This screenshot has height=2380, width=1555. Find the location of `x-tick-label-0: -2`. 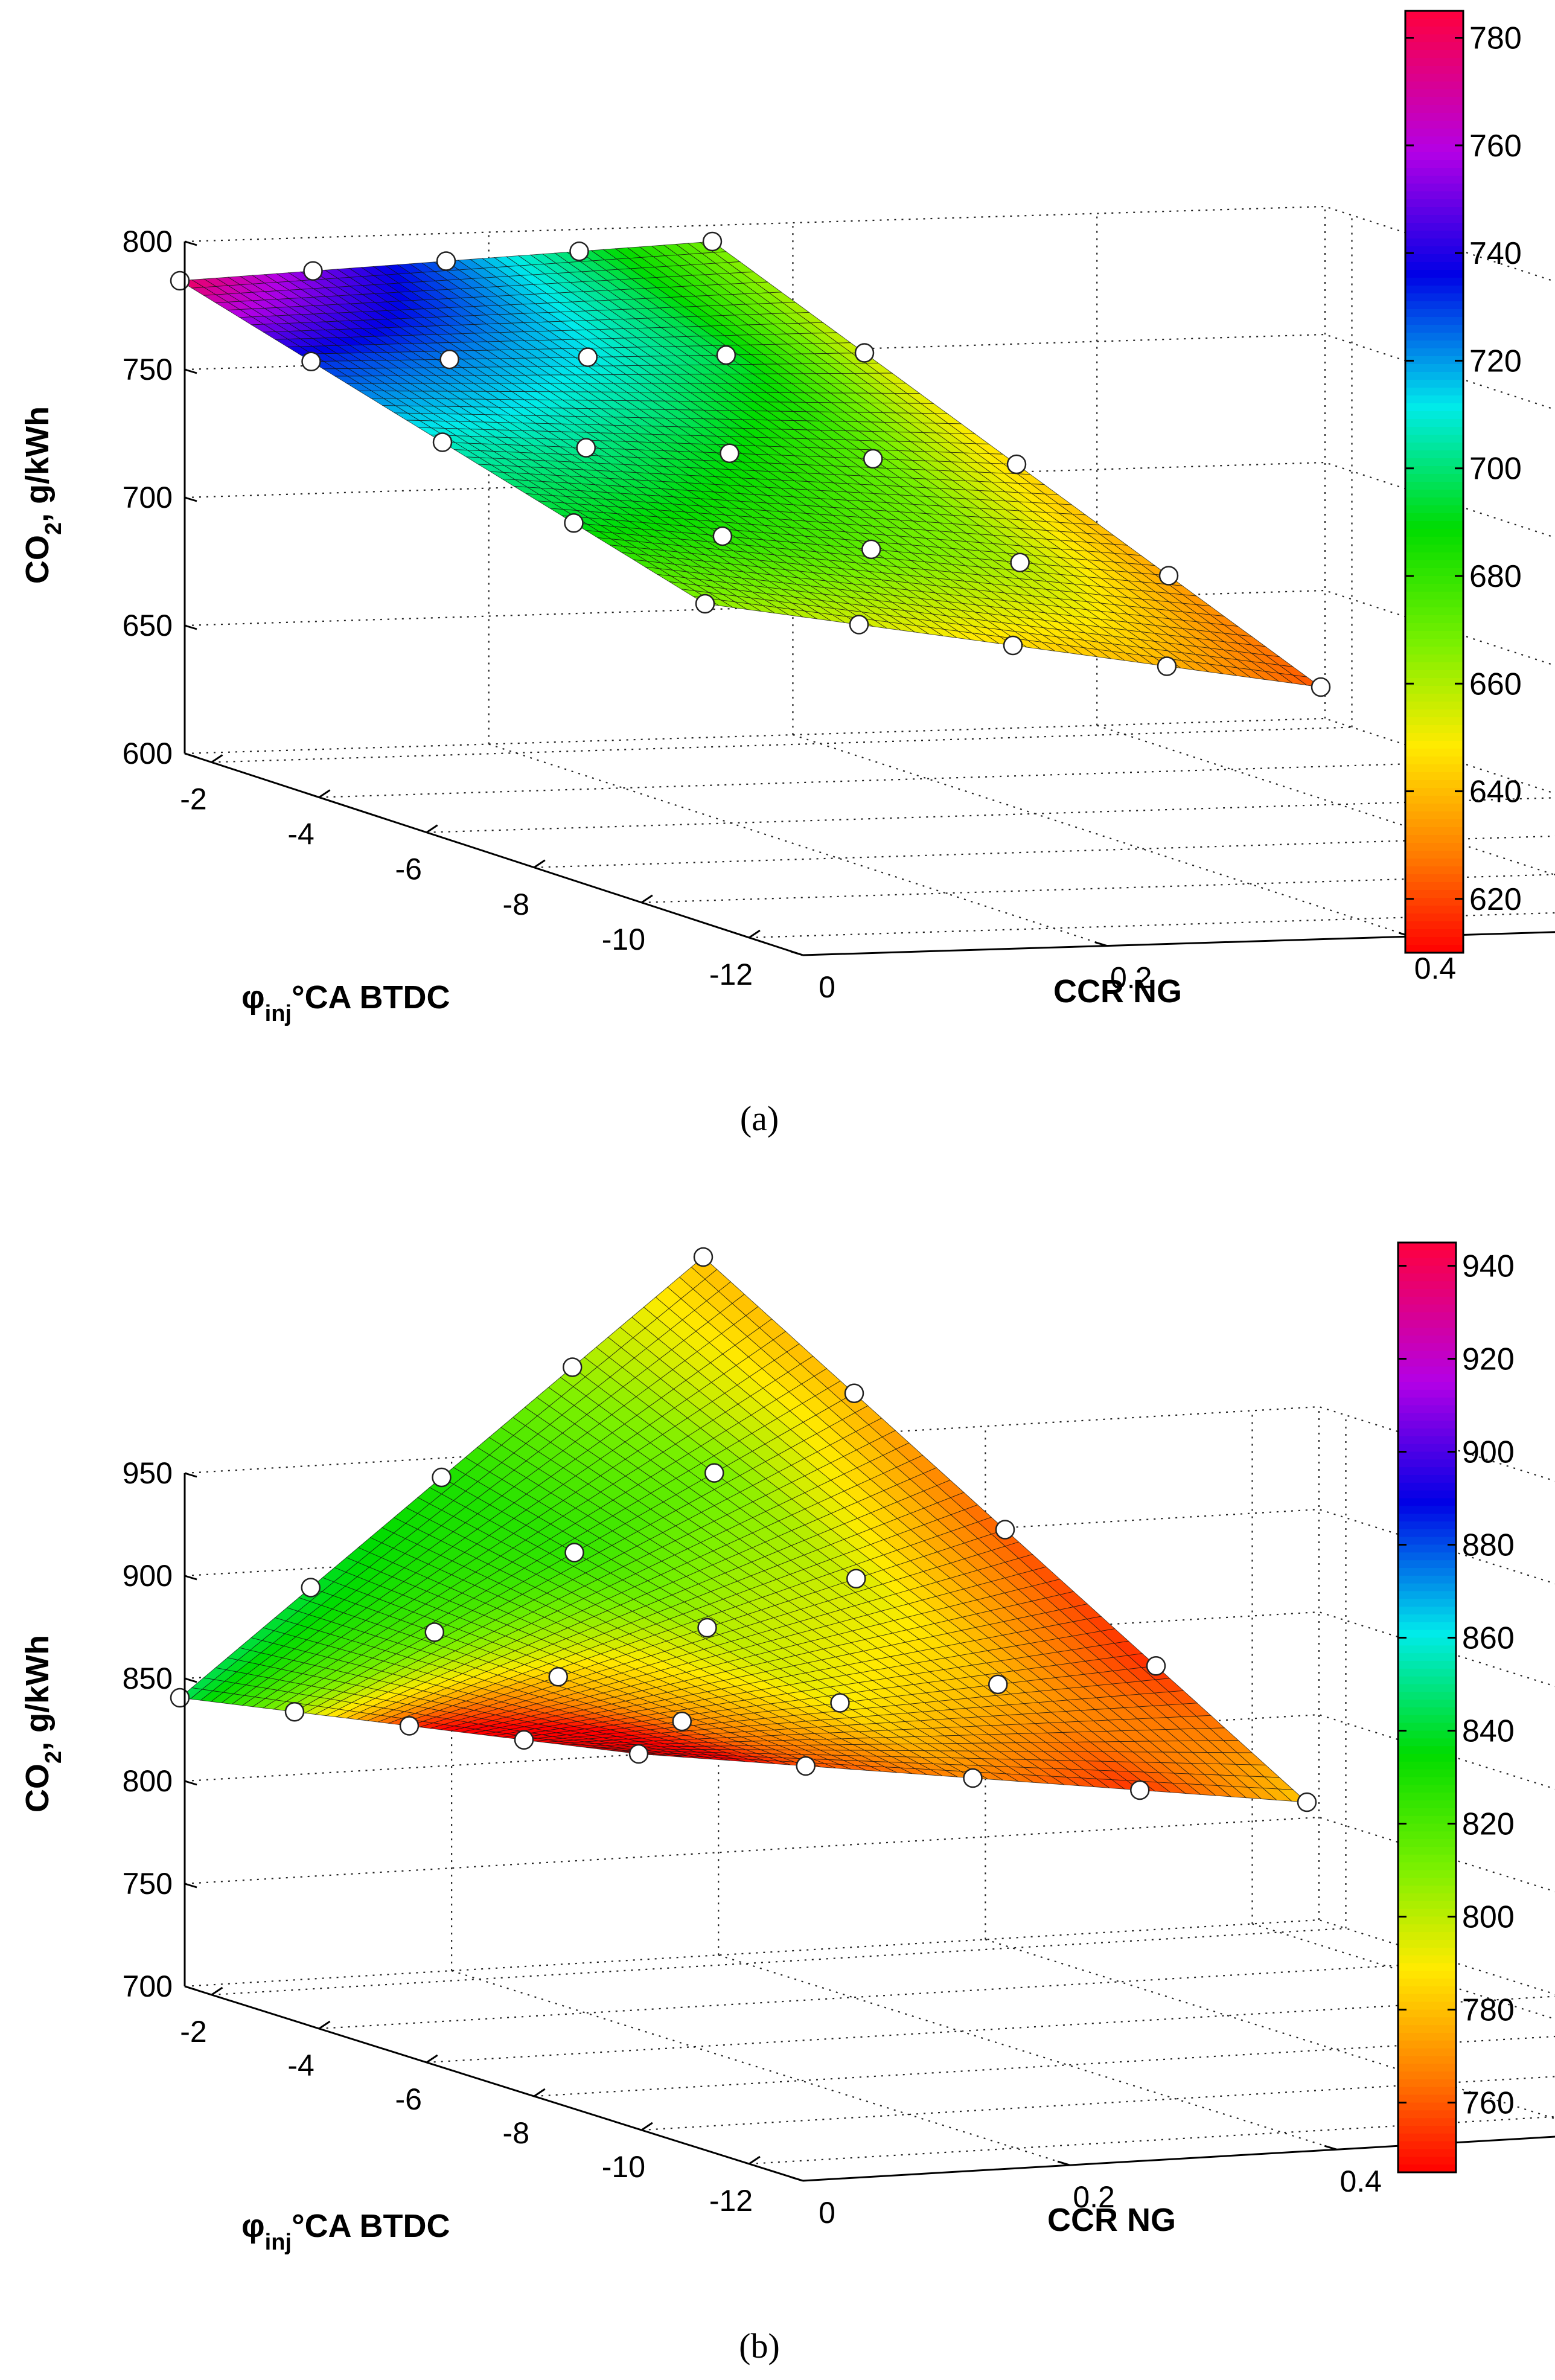

x-tick-label-0: -2 is located at coordinates (193, 799).